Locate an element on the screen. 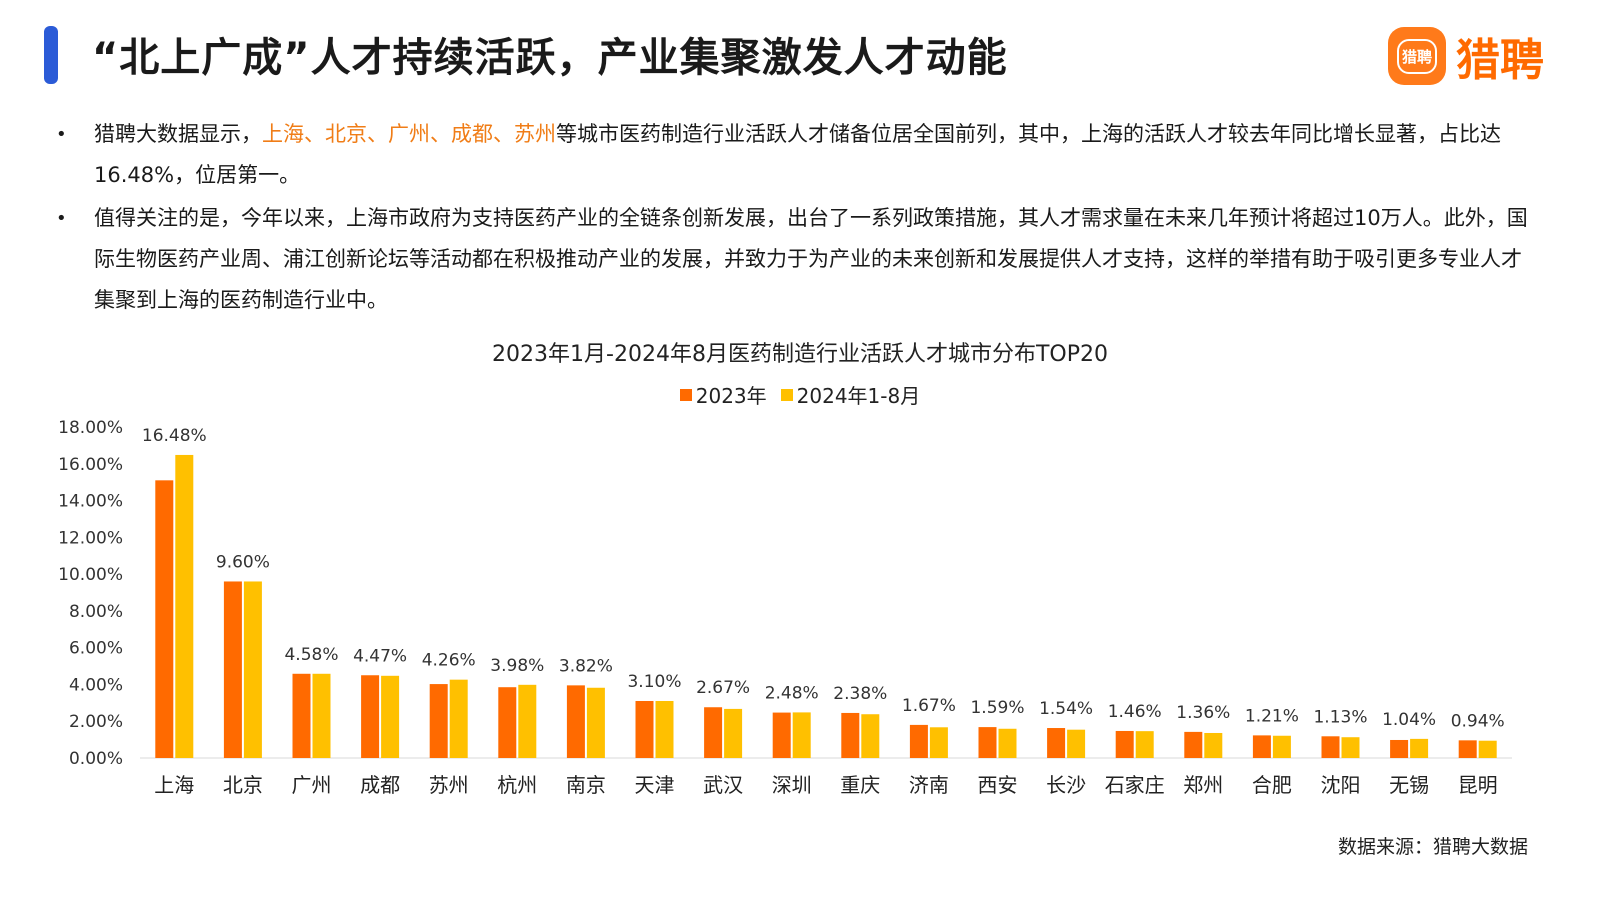 The height and width of the screenshot is (900, 1600). x-category-label: 昆明 is located at coordinates (1478, 785).